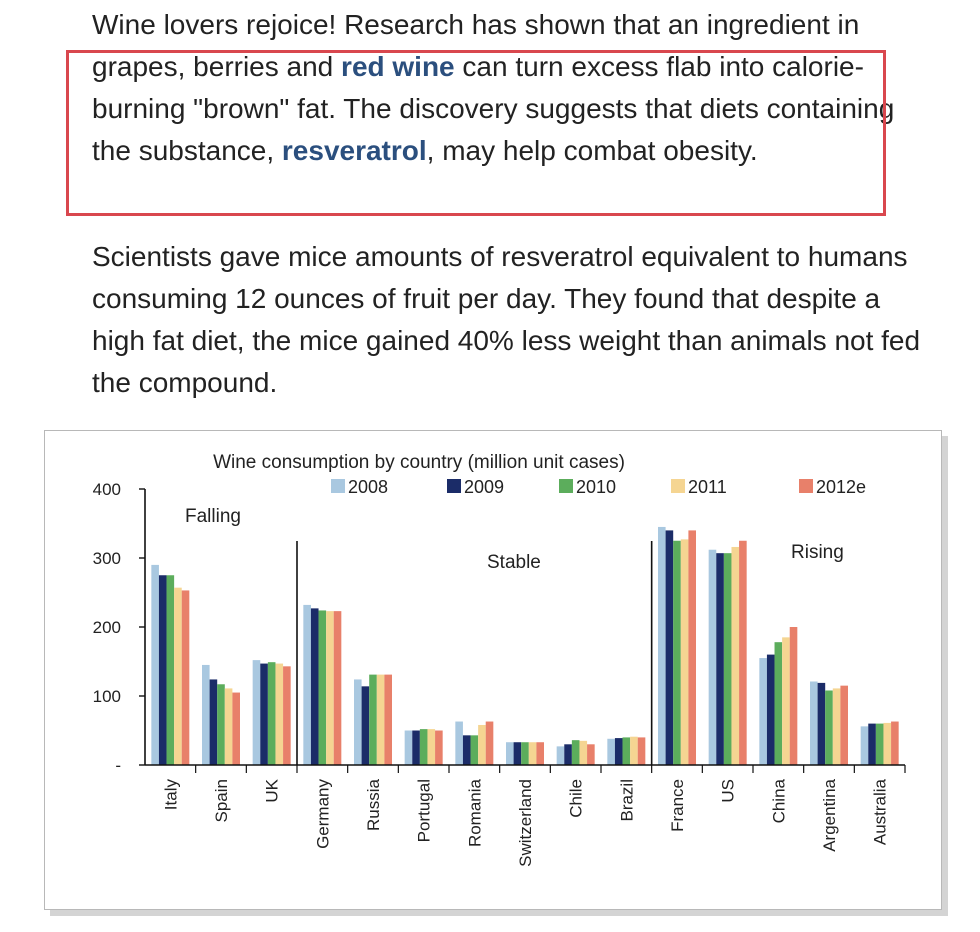  What do you see at coordinates (221, 800) in the screenshot?
I see `x-label-spain: Spain` at bounding box center [221, 800].